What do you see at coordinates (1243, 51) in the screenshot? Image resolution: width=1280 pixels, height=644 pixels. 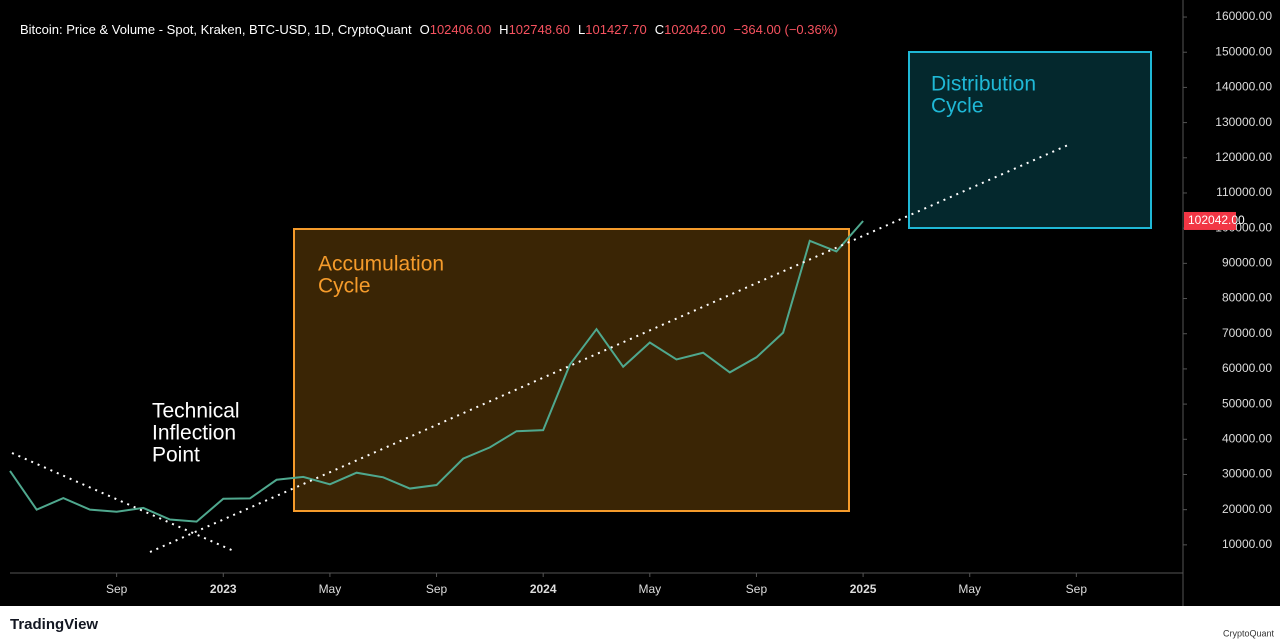 I see `y-tick-label: 150000.00` at bounding box center [1243, 51].